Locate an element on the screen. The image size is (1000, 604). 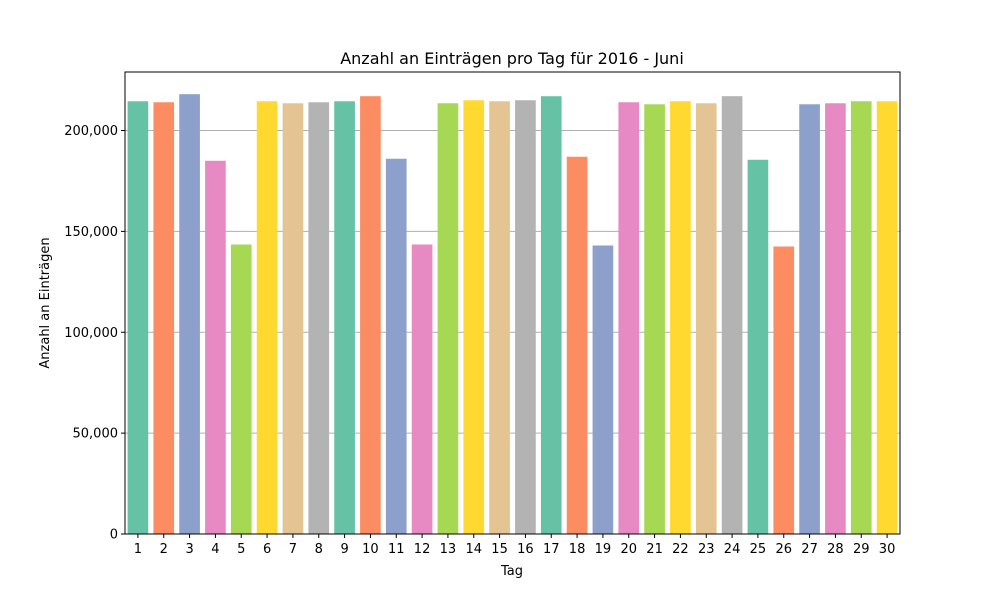
x-tick-label: 25 is located at coordinates (758, 549).